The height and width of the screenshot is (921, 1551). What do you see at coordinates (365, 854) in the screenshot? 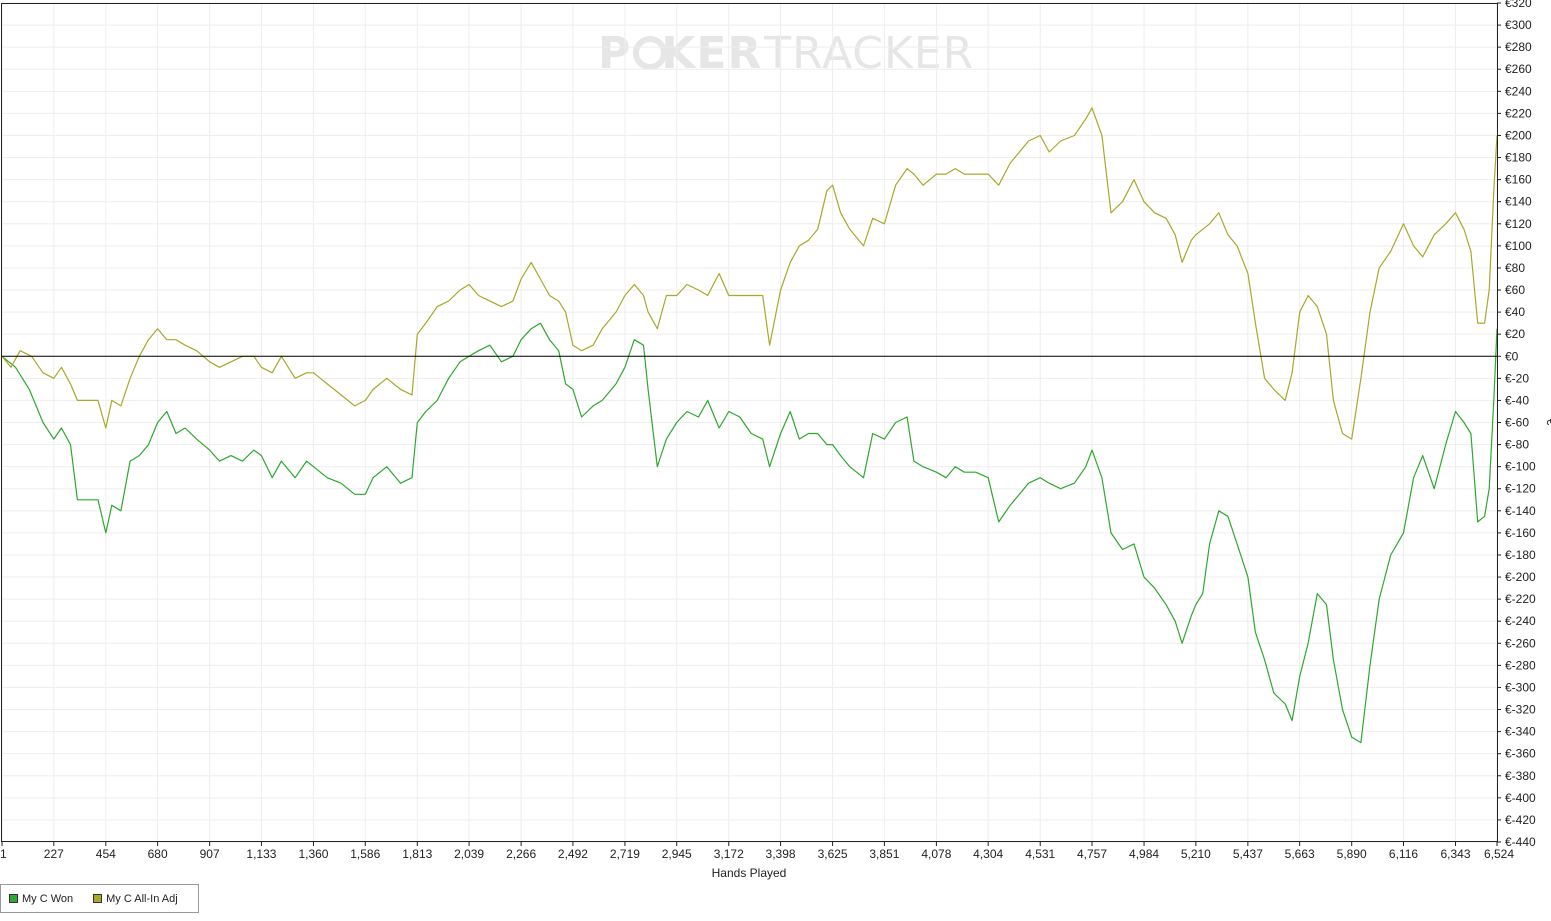
I see `x-tick-label: 1,586` at bounding box center [365, 854].